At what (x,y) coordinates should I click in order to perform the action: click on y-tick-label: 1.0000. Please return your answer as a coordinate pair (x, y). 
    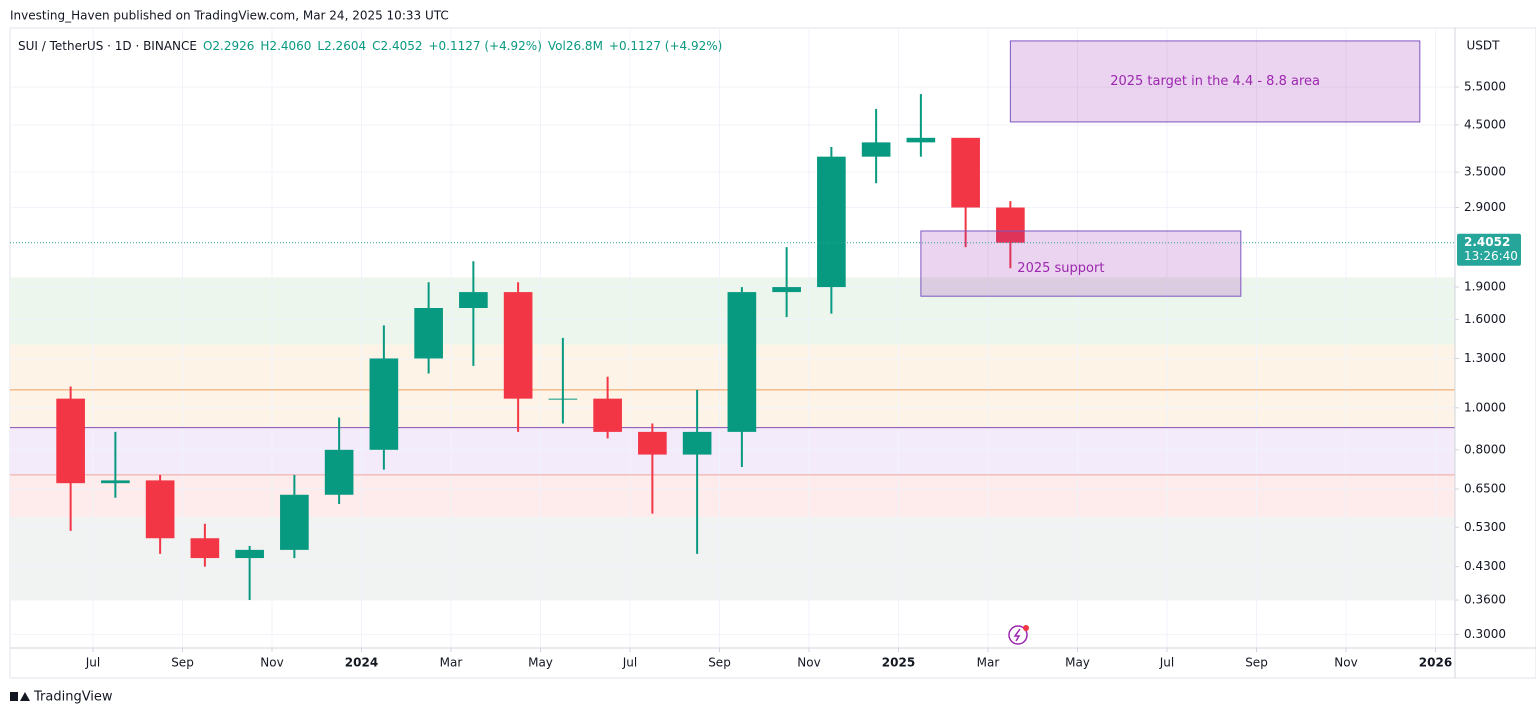
    Looking at the image, I should click on (1485, 407).